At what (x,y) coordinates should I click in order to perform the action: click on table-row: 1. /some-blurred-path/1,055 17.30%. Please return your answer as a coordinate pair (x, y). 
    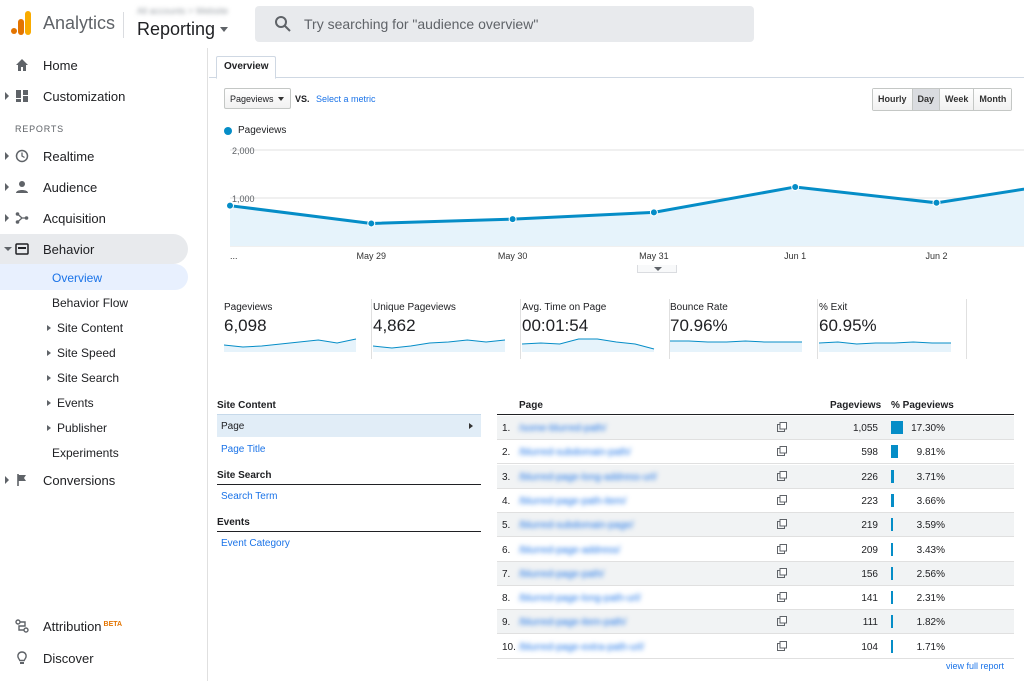
    Looking at the image, I should click on (755, 428).